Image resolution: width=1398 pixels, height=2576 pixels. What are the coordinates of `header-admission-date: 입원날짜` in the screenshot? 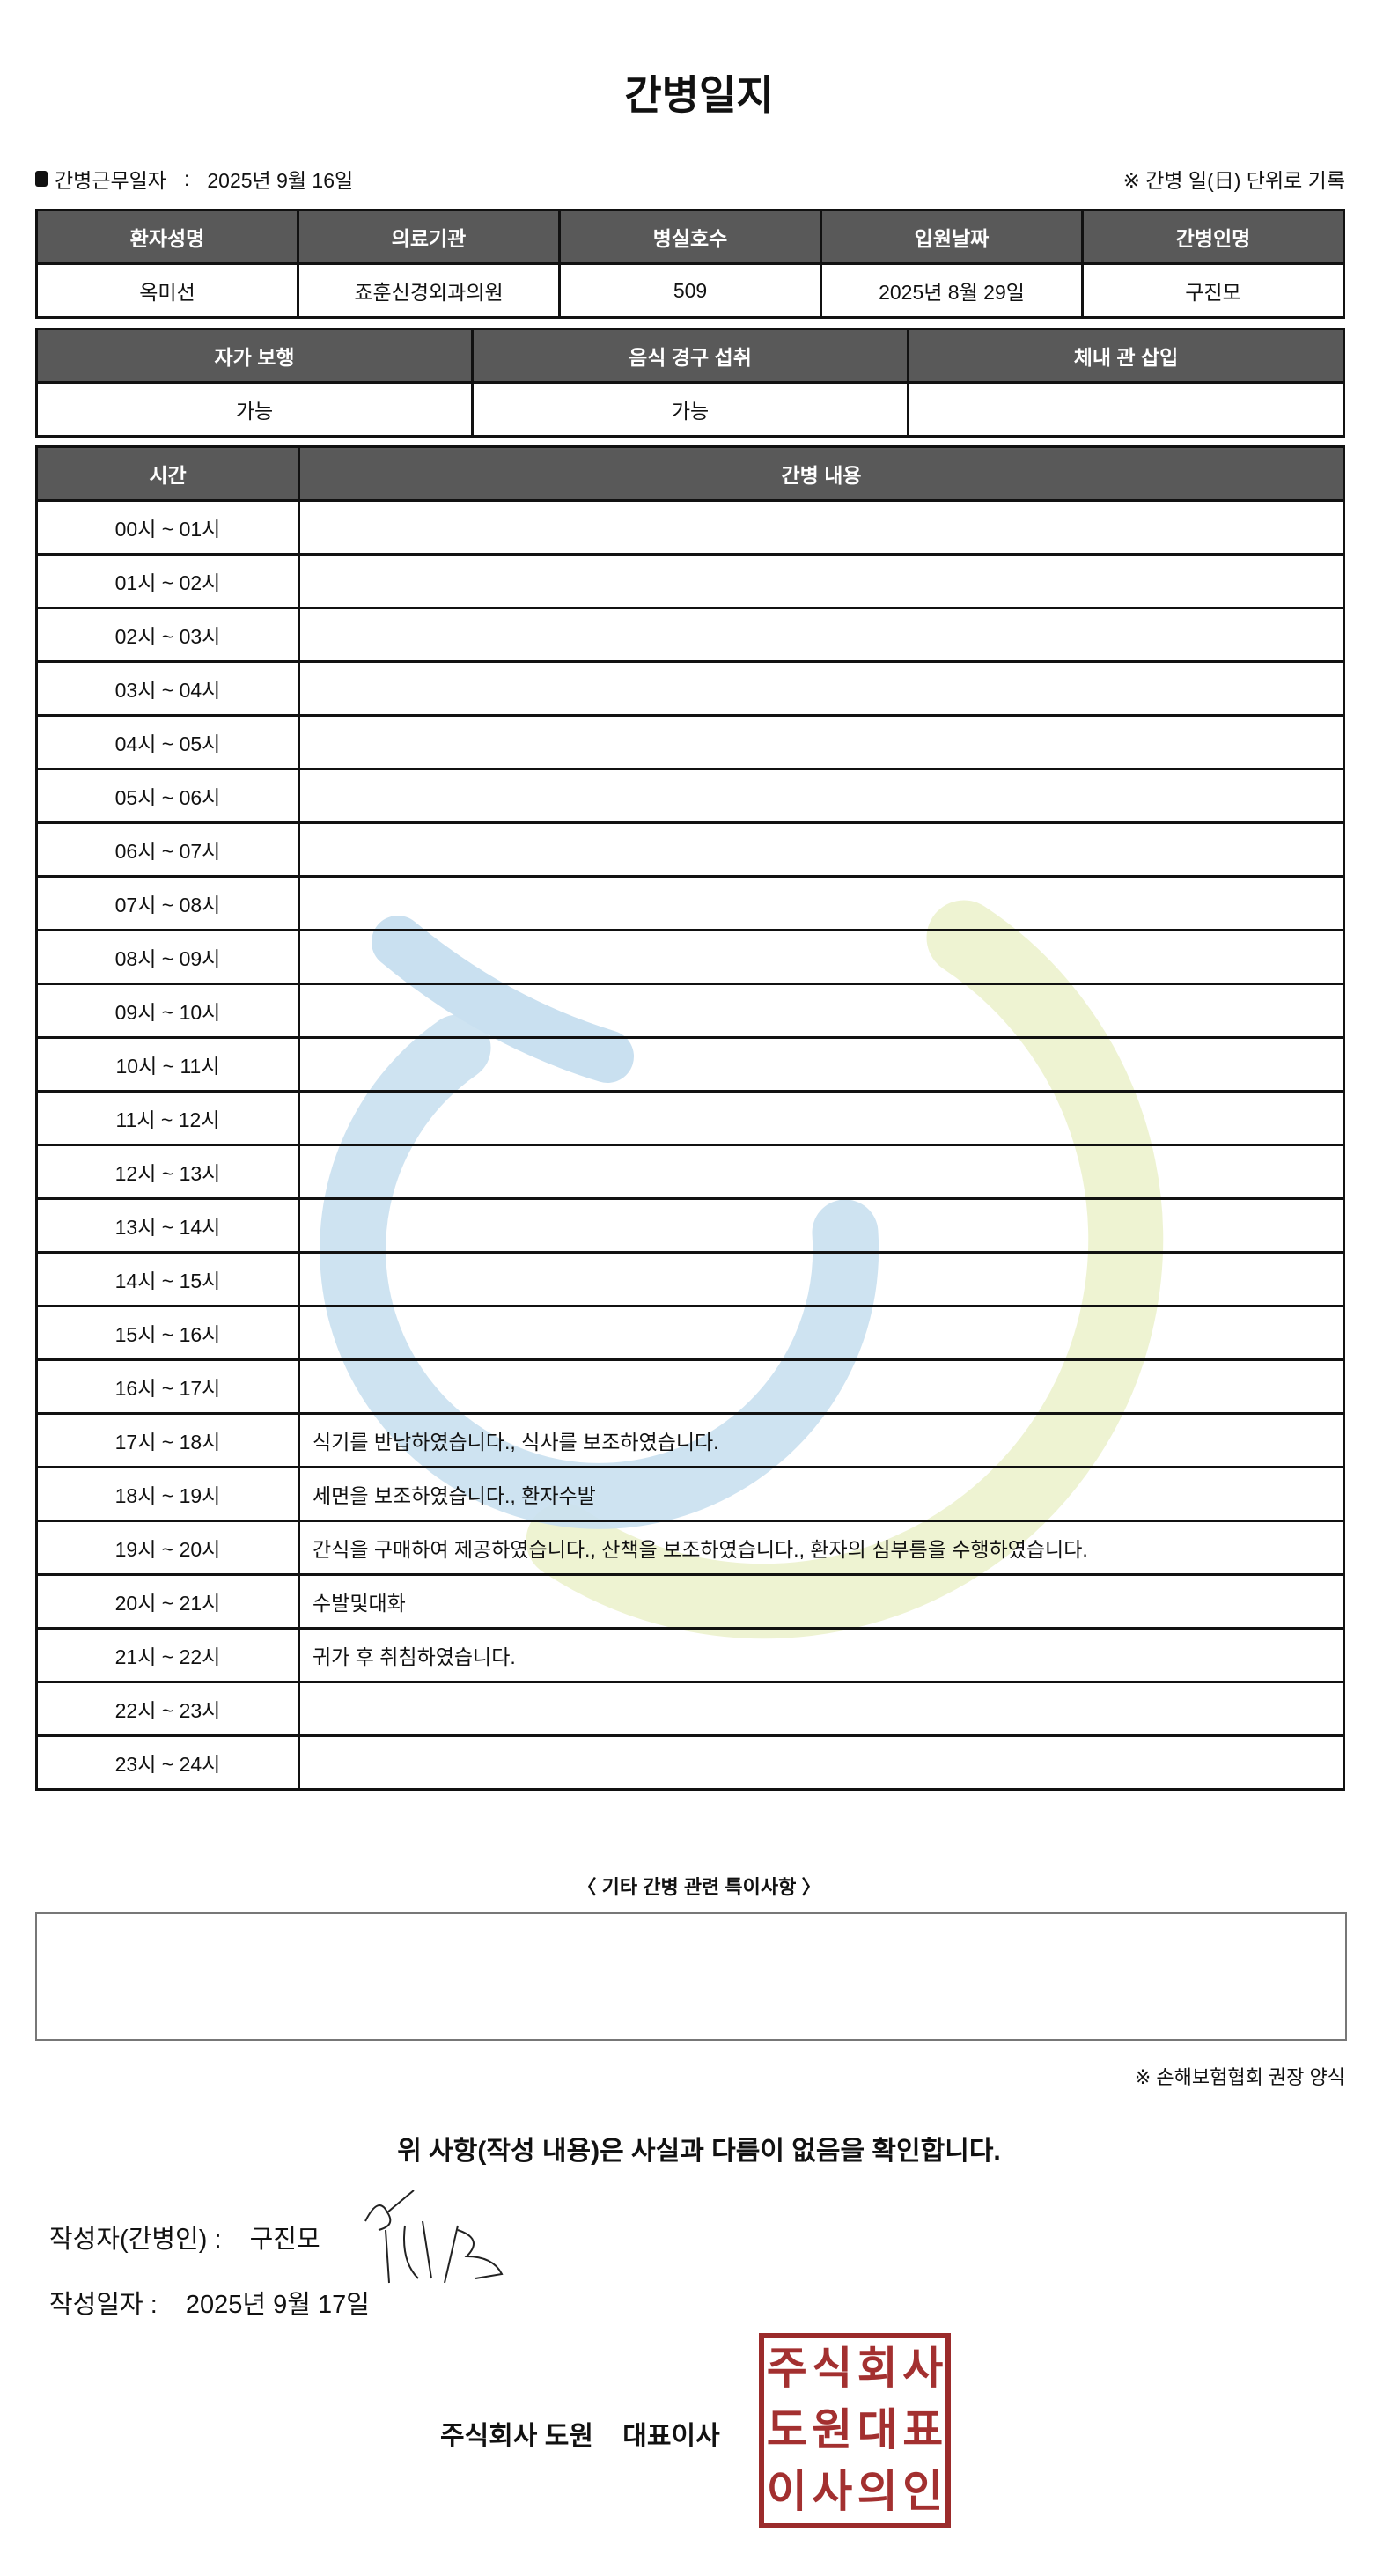 It's located at (952, 237).